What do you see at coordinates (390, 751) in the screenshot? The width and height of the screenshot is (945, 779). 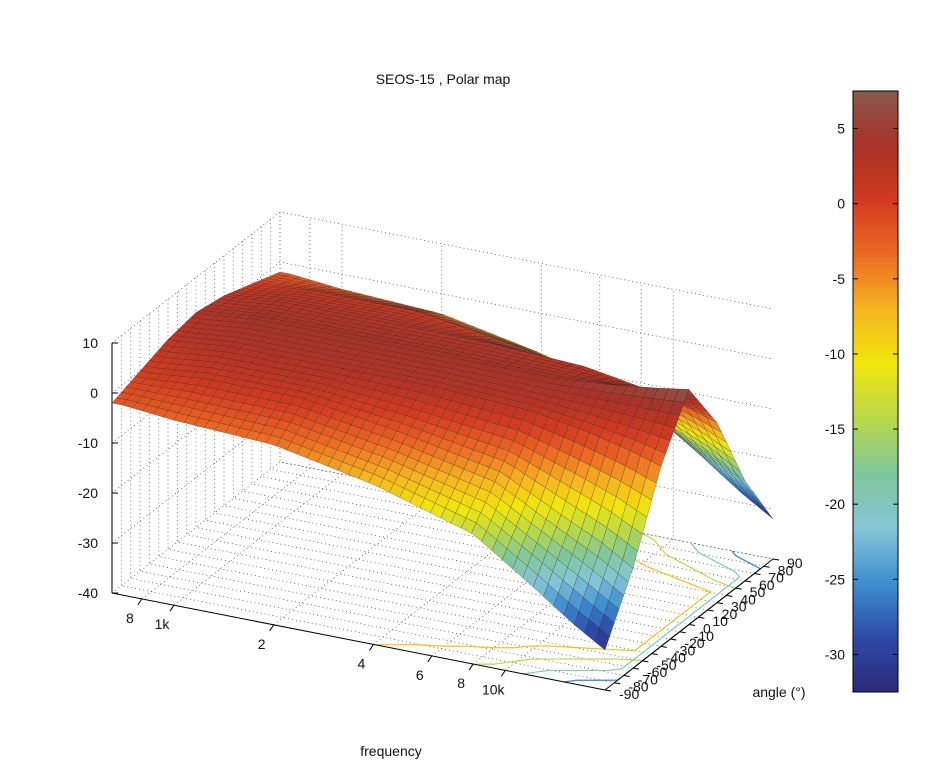 I see `x-axis-label: frequency` at bounding box center [390, 751].